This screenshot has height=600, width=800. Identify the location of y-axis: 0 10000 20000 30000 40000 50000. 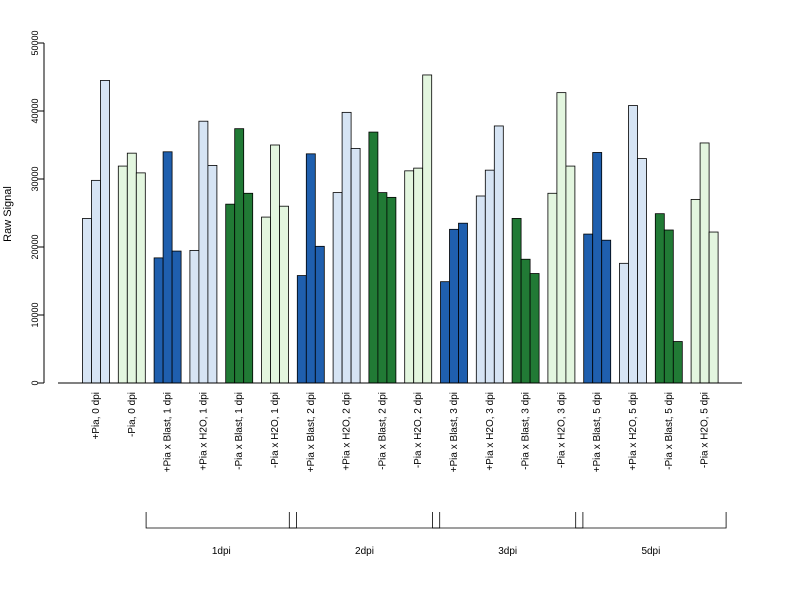
(37, 208).